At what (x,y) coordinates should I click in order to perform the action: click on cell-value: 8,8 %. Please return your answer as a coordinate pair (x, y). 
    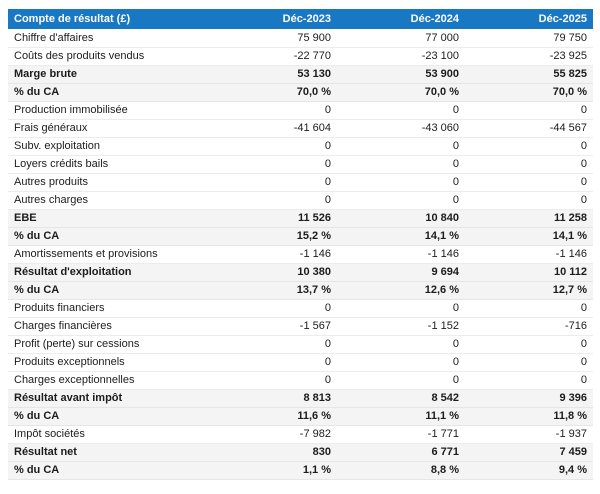
    Looking at the image, I should click on (401, 470).